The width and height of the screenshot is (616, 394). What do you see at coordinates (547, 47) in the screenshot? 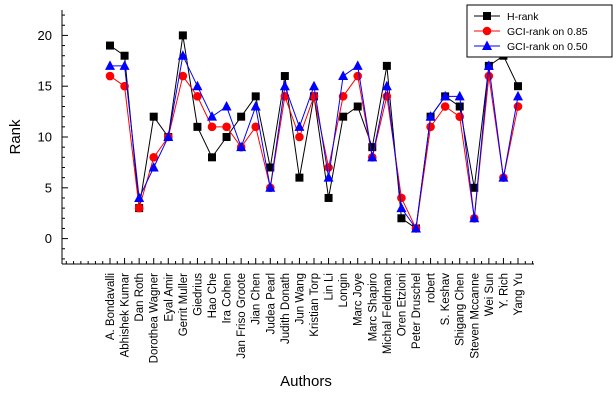
I see `legend-label: GCI-rank on 0.50` at bounding box center [547, 47].